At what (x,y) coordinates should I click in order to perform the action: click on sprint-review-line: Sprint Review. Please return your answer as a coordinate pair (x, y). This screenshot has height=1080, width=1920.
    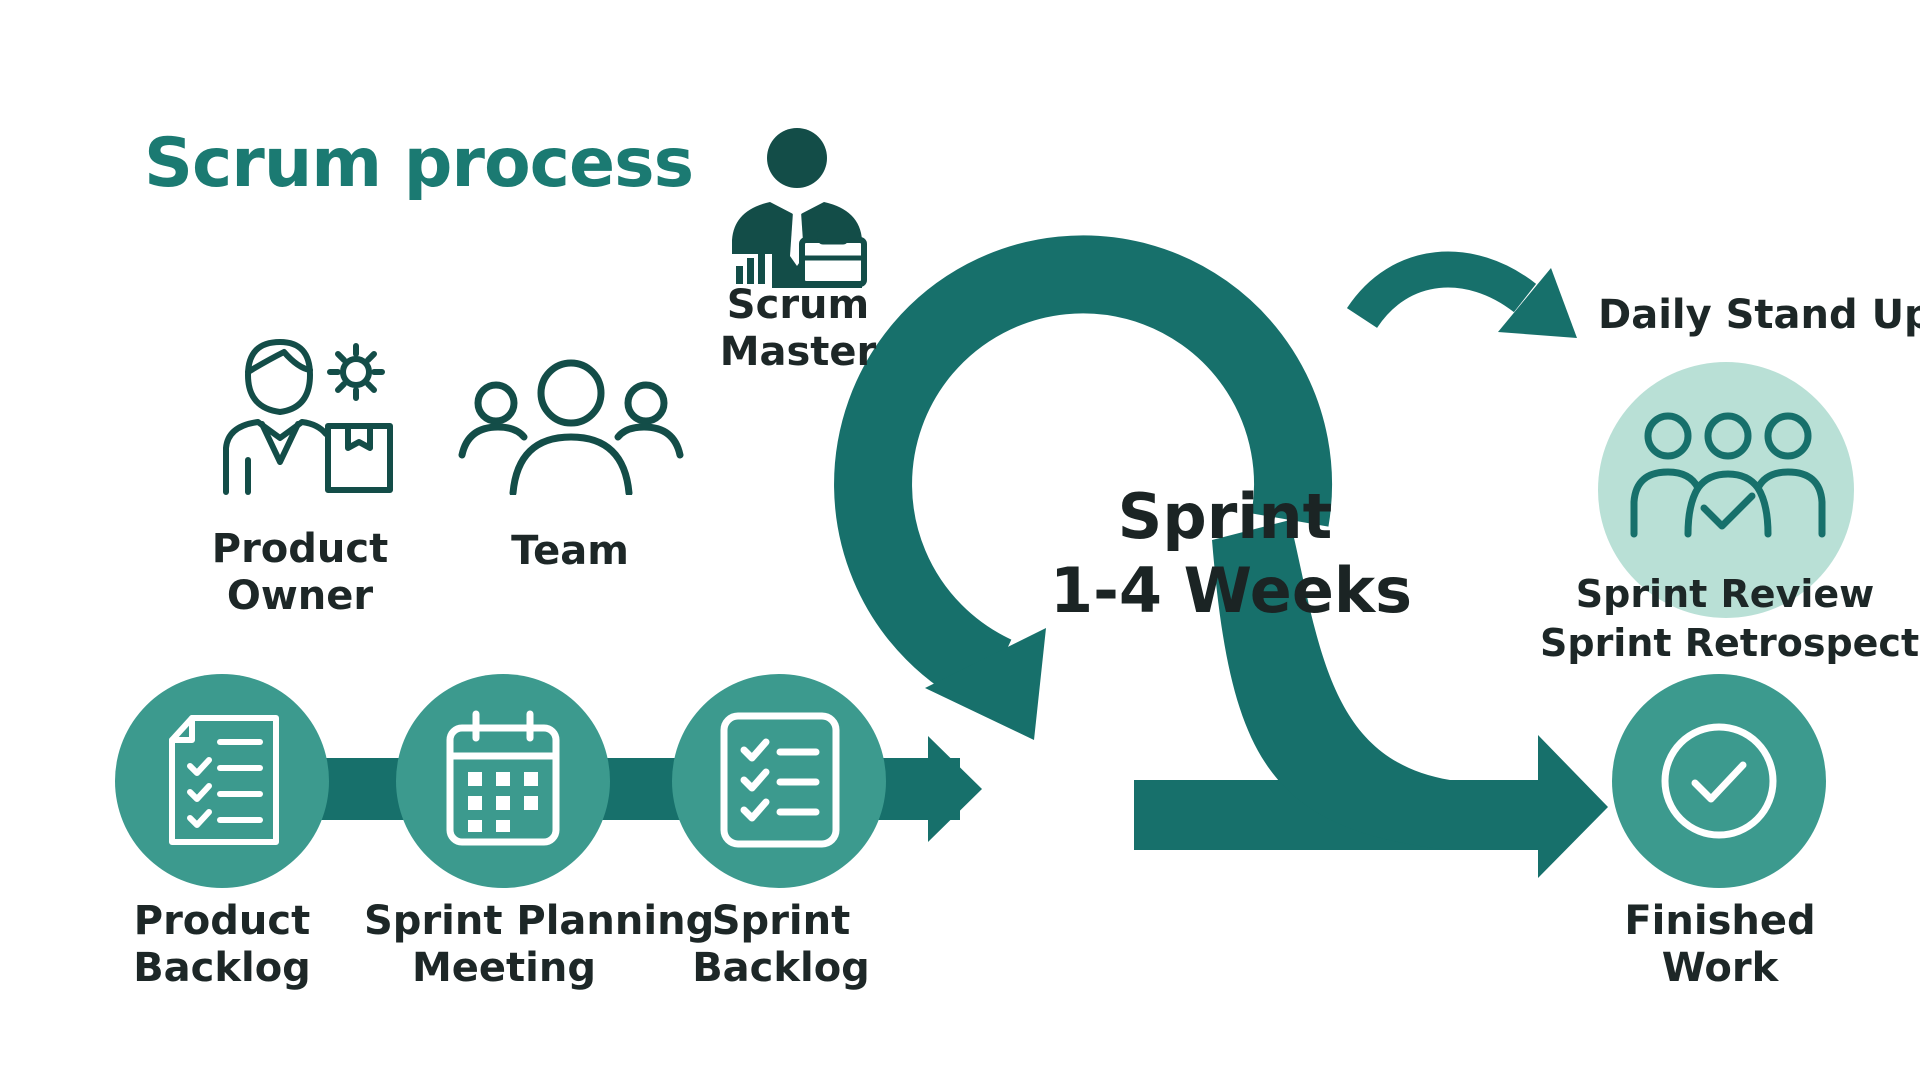
    Looking at the image, I should click on (1725, 594).